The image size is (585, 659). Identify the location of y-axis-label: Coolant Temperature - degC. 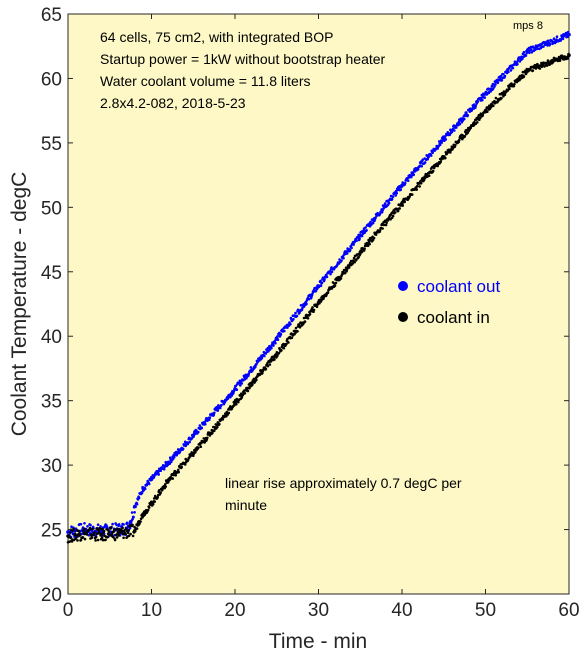
(19, 304).